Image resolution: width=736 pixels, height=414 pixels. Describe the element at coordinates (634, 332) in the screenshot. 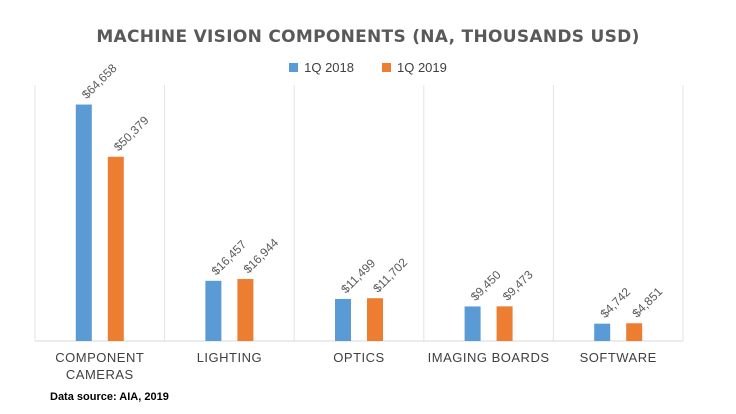

I see `bar-software-1q-2019` at that location.